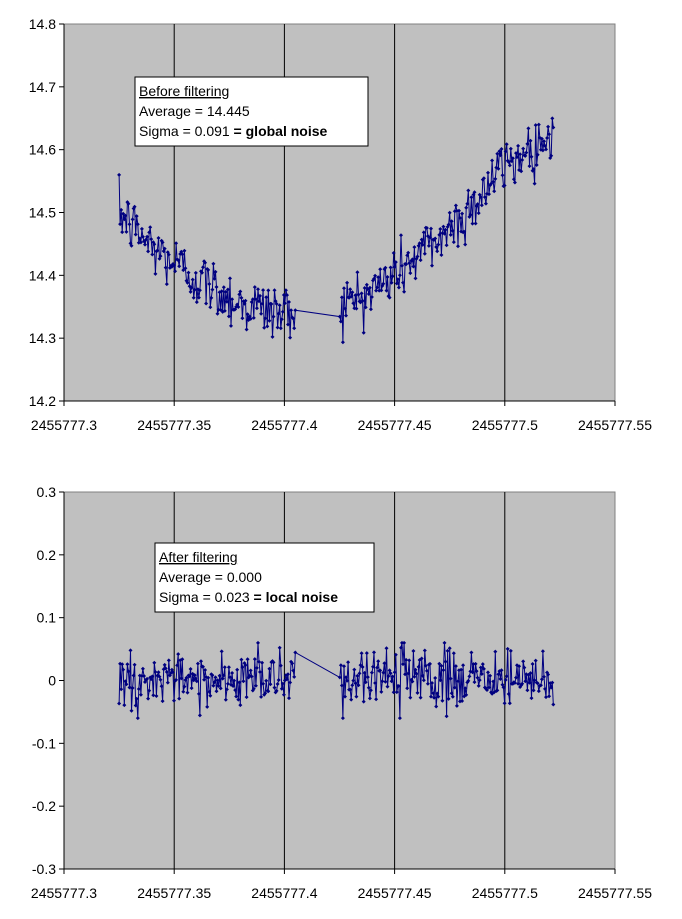 The image size is (682, 919). Describe the element at coordinates (42, 338) in the screenshot. I see `y-tick-label: 14.3` at that location.